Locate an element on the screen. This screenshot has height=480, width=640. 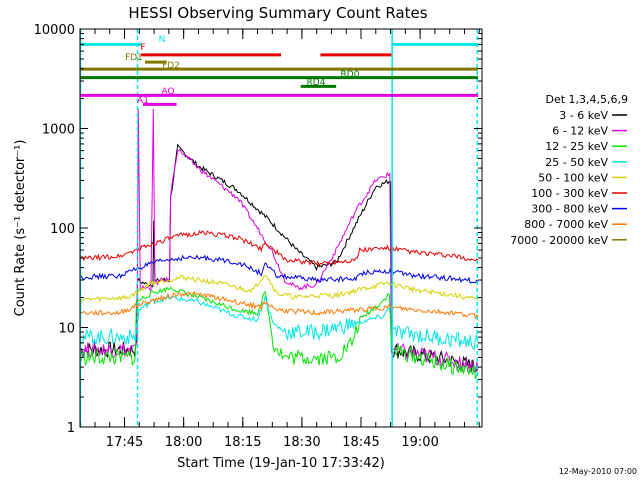
x-tick-label: 19:00 is located at coordinates (419, 442).